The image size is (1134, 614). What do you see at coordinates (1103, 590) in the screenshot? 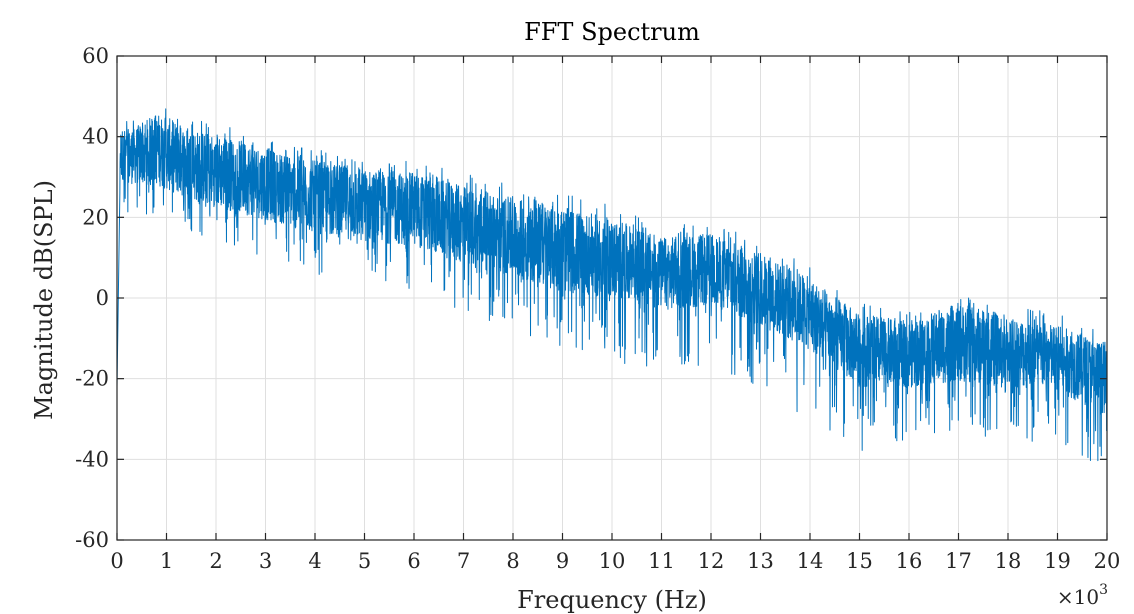
I see `x-axis-multiplier-exponent: 3` at bounding box center [1103, 590].